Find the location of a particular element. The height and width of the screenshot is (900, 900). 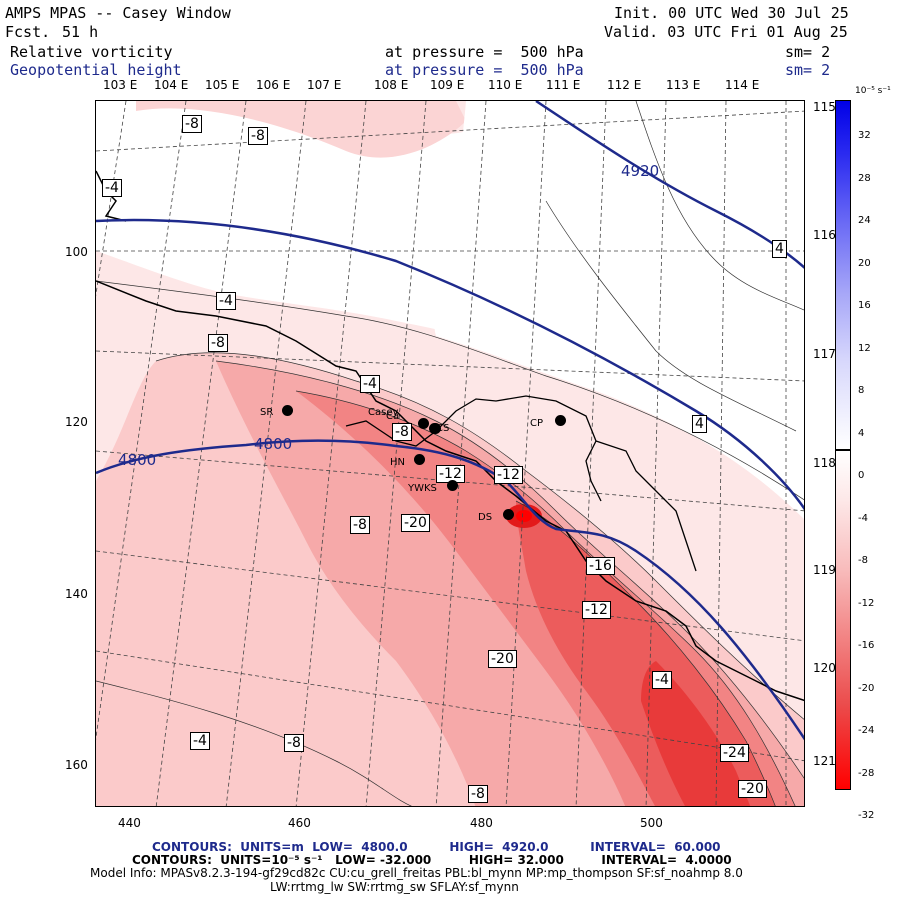

top-lon-label: 103 E is located at coordinates (120, 85).